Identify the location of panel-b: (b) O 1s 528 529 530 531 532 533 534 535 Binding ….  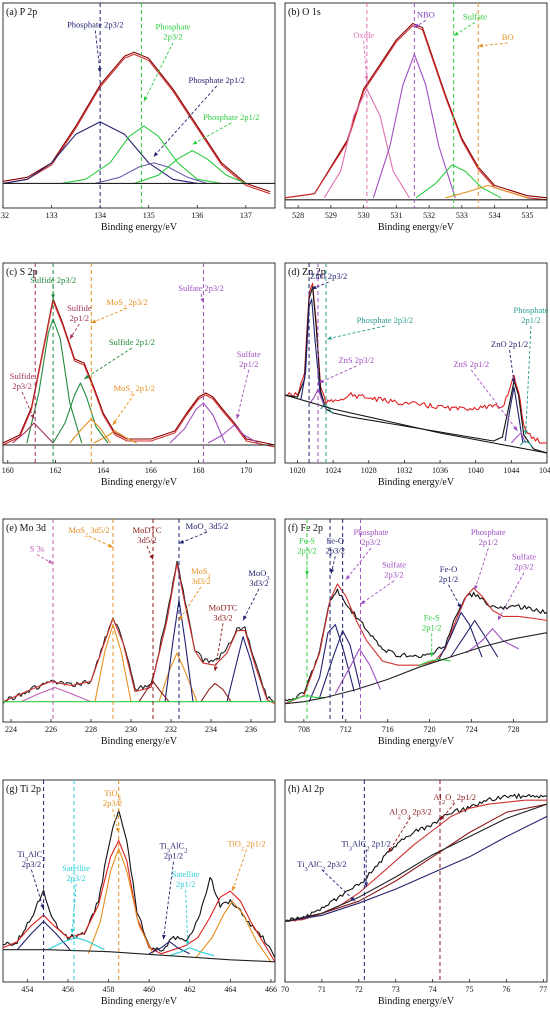
(416, 117).